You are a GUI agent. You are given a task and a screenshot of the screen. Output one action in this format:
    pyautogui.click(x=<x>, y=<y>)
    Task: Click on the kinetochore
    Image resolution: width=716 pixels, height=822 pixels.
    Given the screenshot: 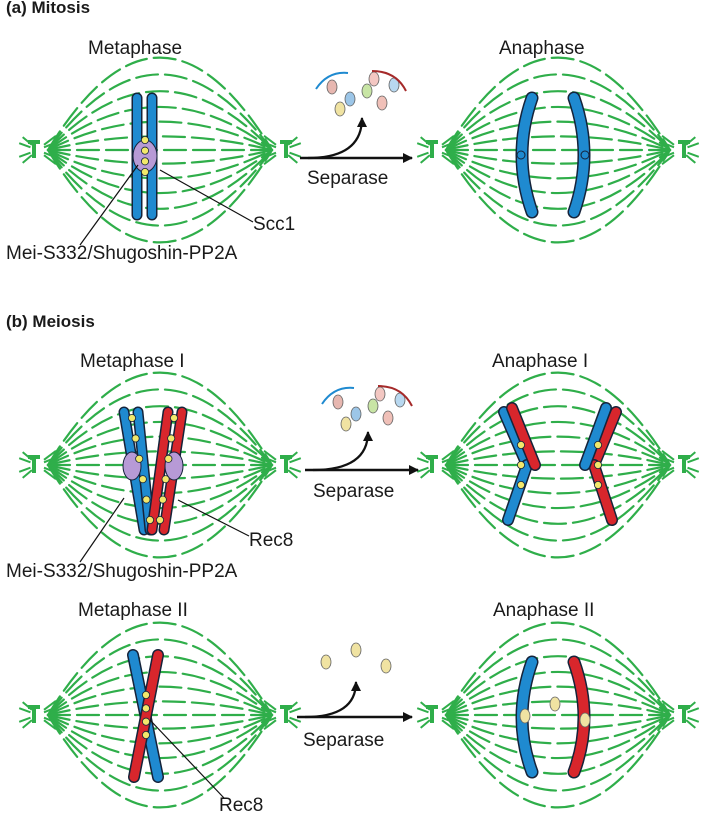 What is the action you would take?
    pyautogui.click(x=585, y=155)
    